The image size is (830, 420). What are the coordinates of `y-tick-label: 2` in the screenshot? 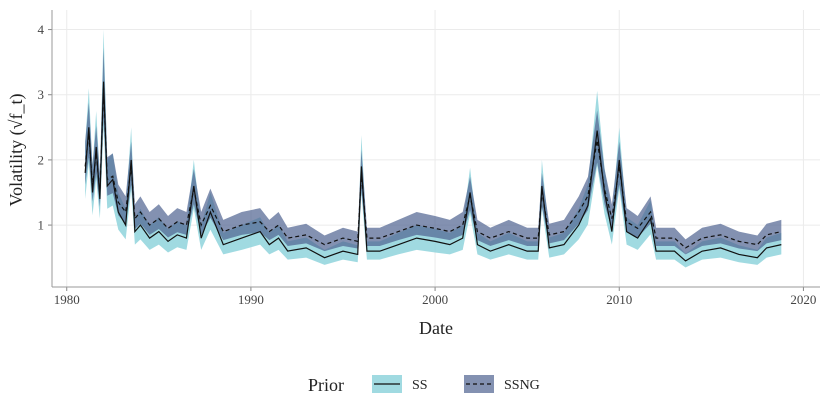 It's located at (41, 159).